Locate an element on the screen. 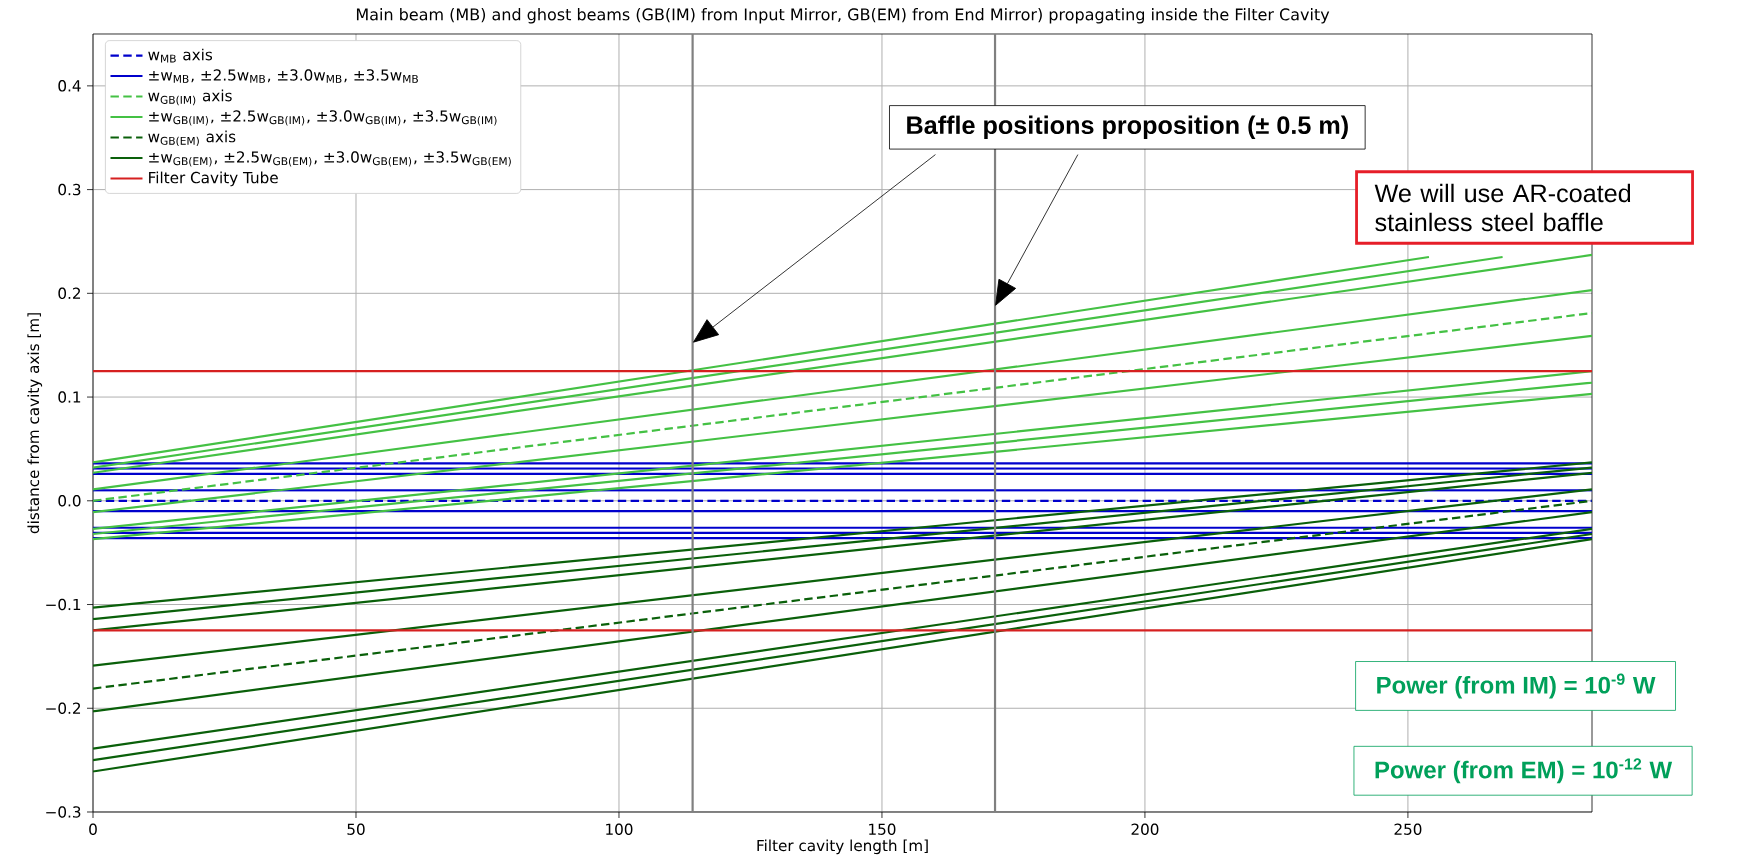  legend-label: w$_{MB}$ axis is located at coordinates (180, 55).